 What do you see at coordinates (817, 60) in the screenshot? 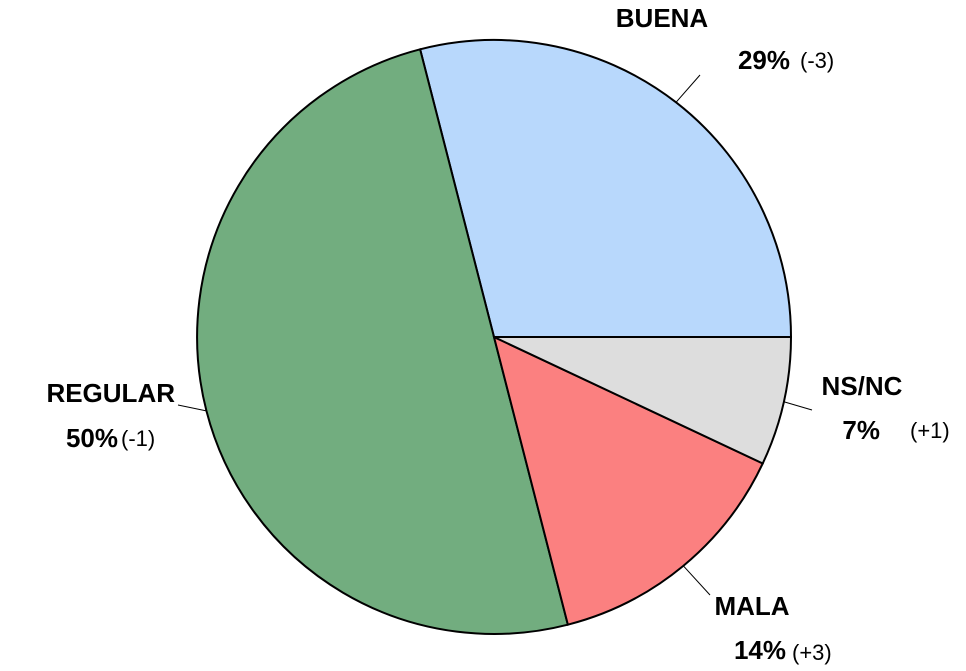
I see `slice-change: (-3)` at bounding box center [817, 60].